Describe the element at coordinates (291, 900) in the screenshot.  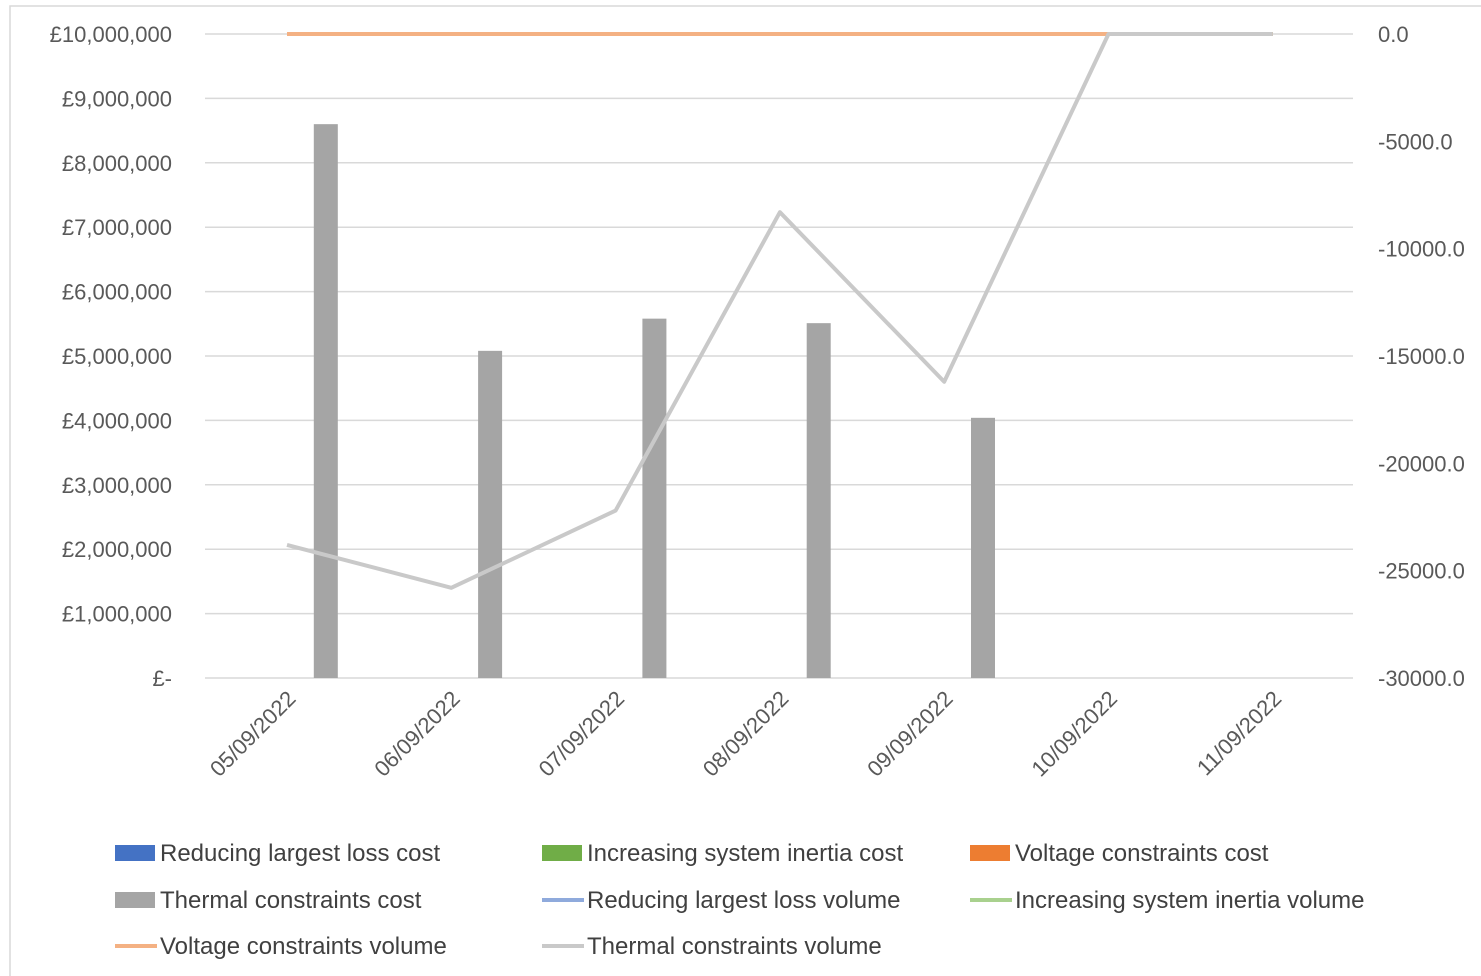
I see `legend-label: Thermal constraints cost` at that location.